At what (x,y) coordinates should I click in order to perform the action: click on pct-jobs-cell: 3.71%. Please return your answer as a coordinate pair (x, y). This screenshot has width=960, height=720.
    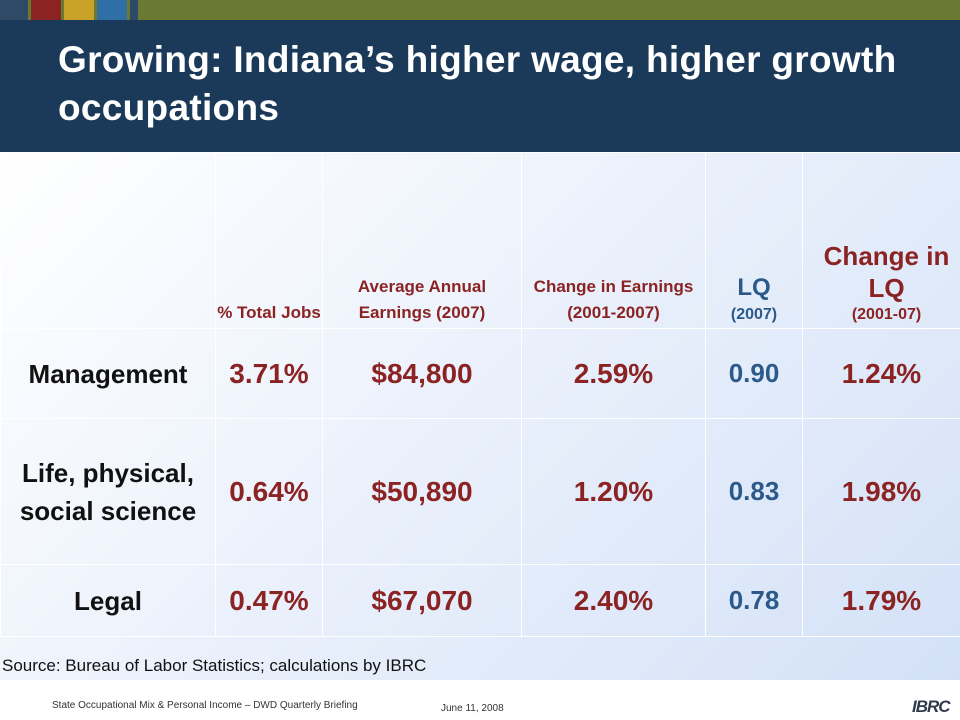
    Looking at the image, I should click on (269, 373).